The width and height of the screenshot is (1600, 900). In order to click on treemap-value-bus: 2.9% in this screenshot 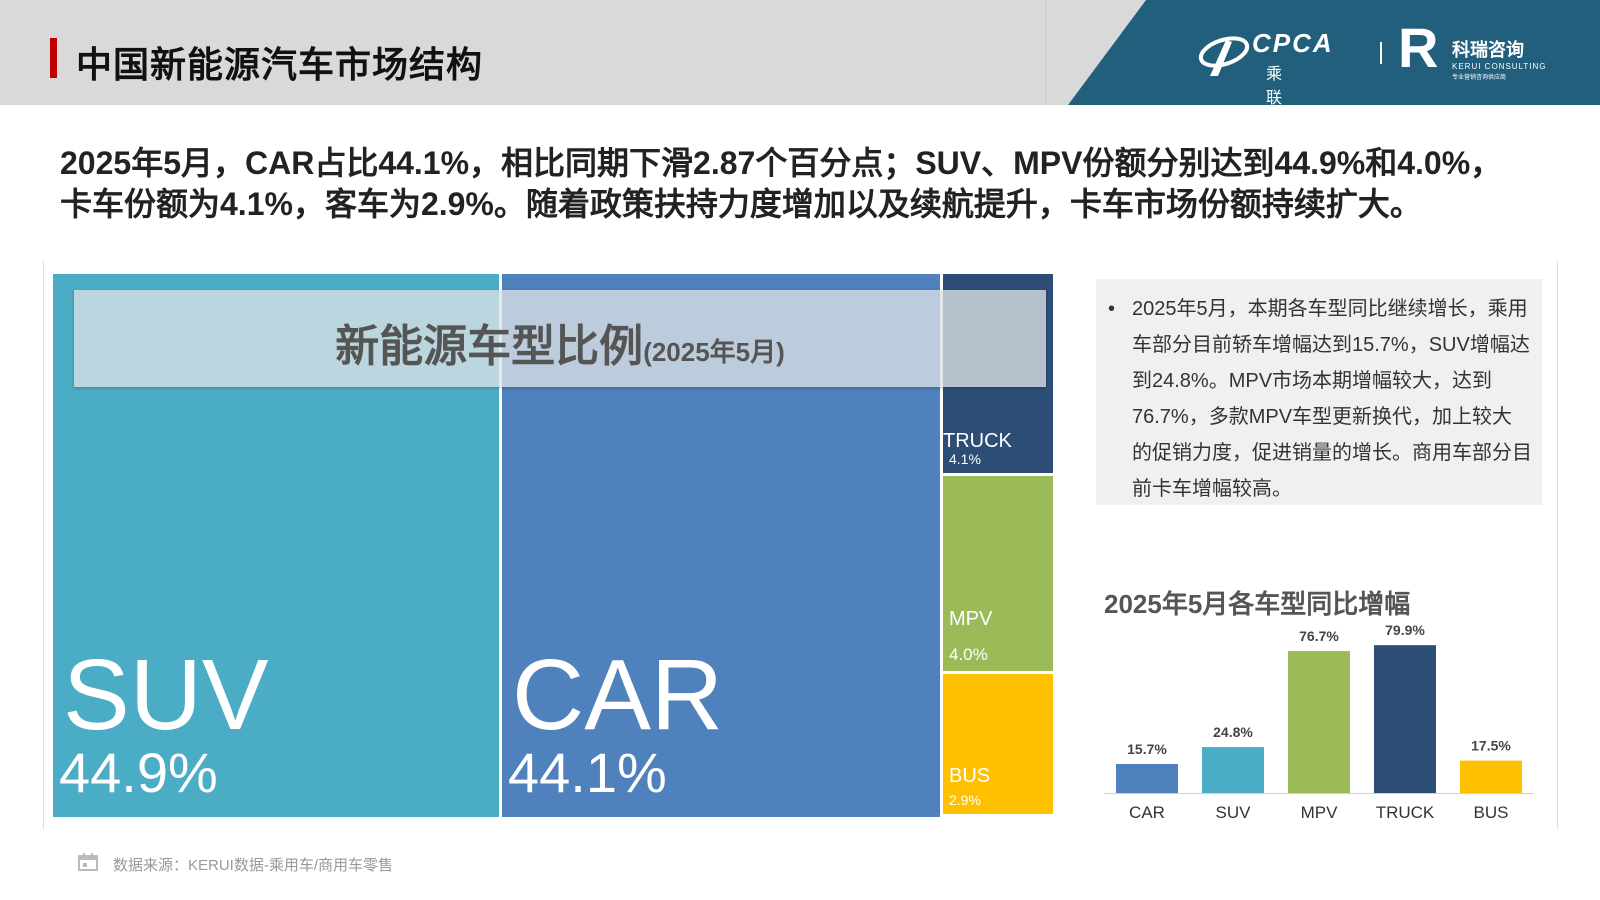, I will do `click(965, 799)`.